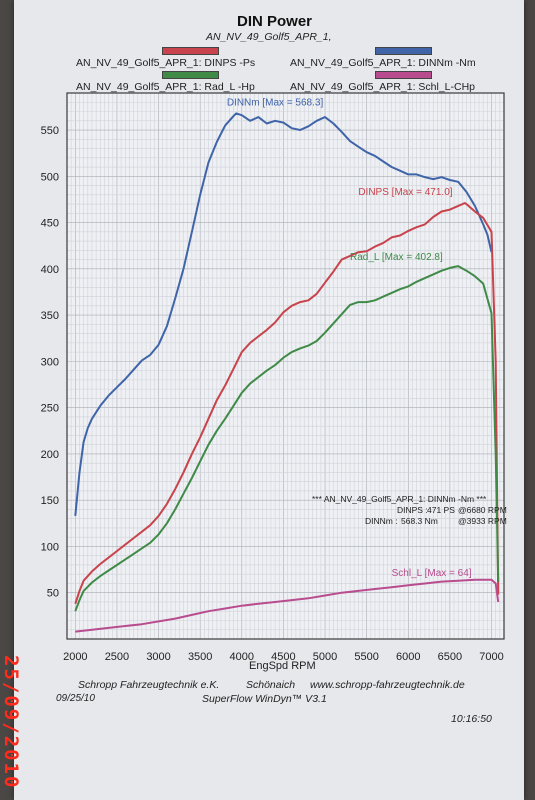 Image resolution: width=535 pixels, height=800 pixels. What do you see at coordinates (269, 37) in the screenshot?
I see `chart-subtitle: AN_NV_49_Golf5_APR_1,` at bounding box center [269, 37].